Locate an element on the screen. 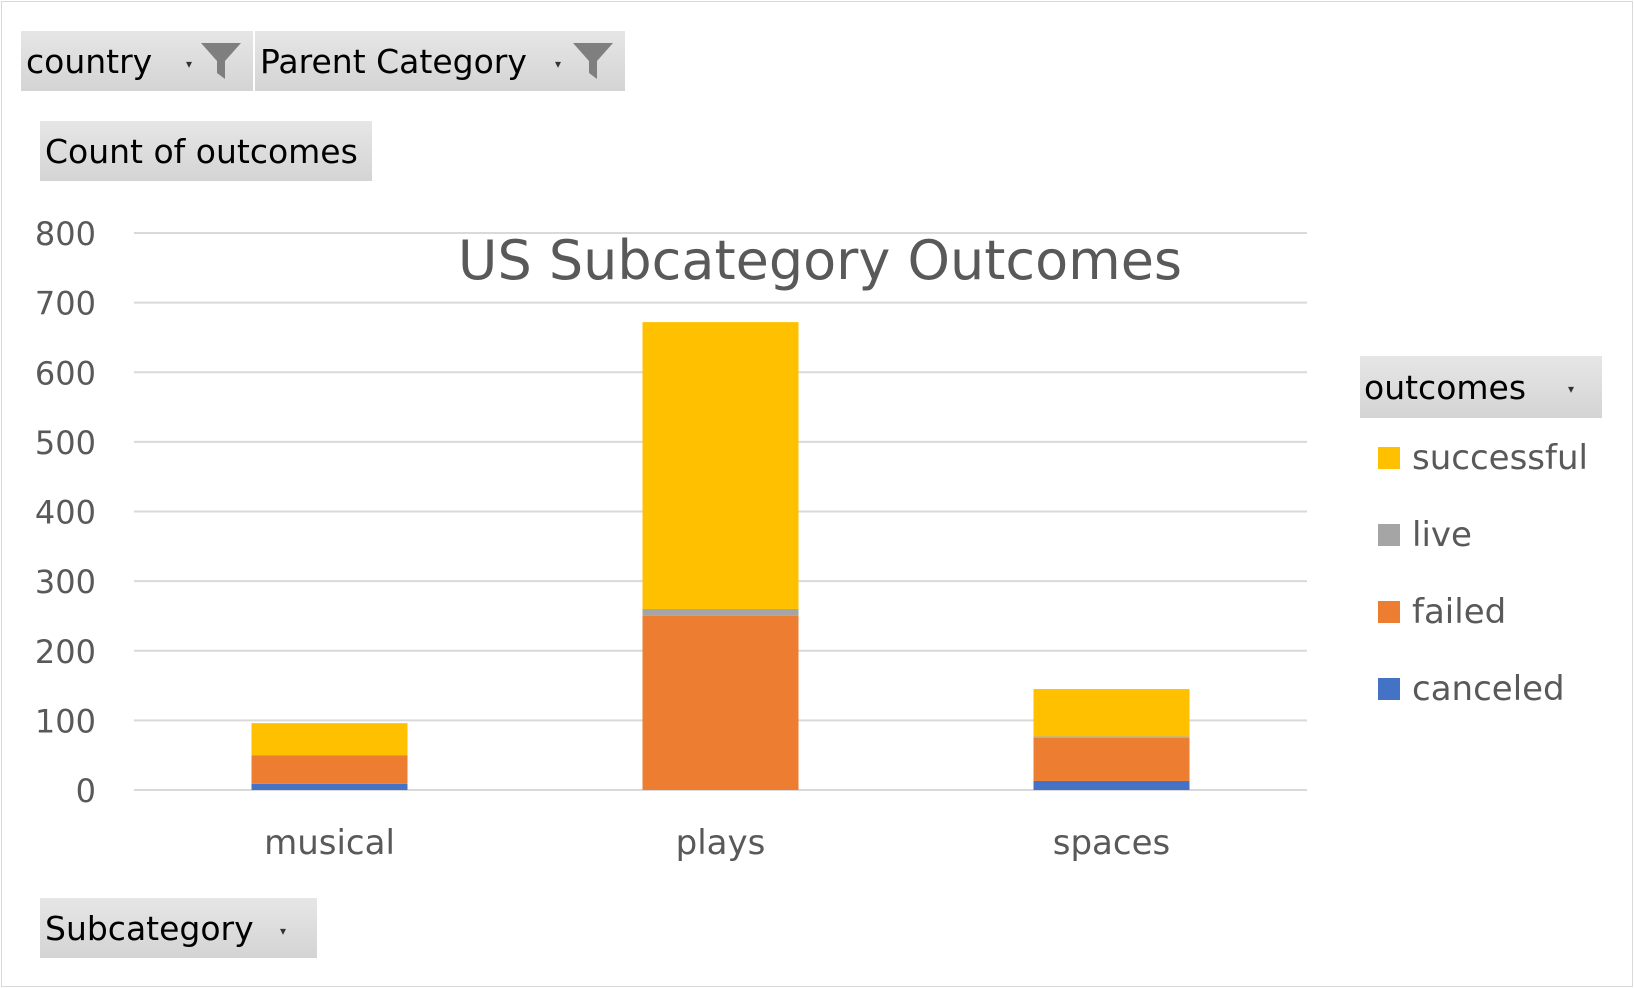 Image resolution: width=1634 pixels, height=988 pixels. country-filter-label: country is located at coordinates (89, 61).